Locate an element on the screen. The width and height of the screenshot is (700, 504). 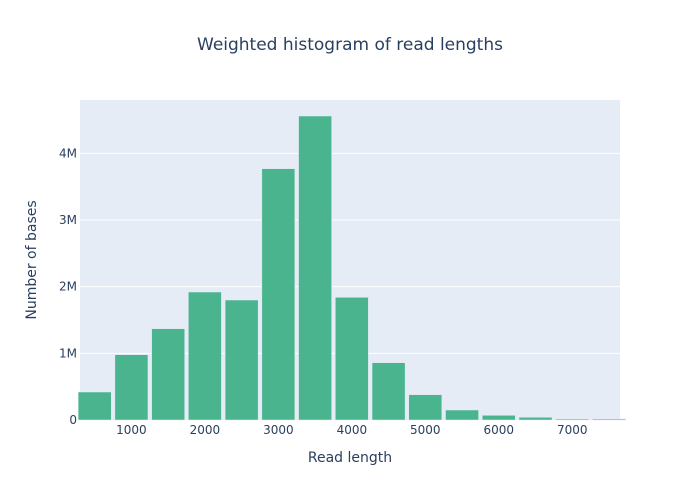
y-axis-label: Number of bases is located at coordinates (32, 259).